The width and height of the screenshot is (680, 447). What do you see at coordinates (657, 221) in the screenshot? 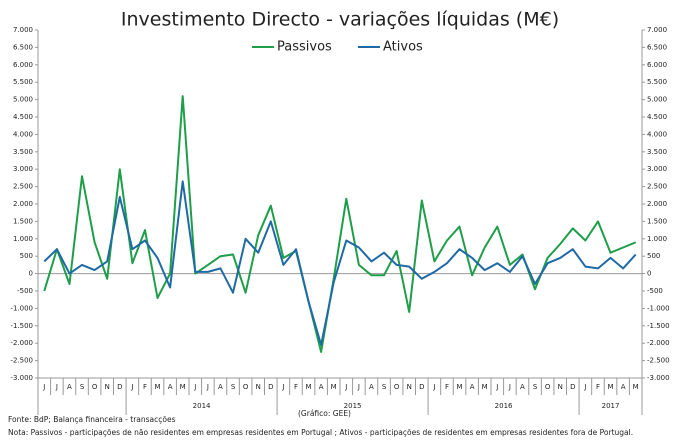
I see `y2-tick-label: 1.500` at bounding box center [657, 221].